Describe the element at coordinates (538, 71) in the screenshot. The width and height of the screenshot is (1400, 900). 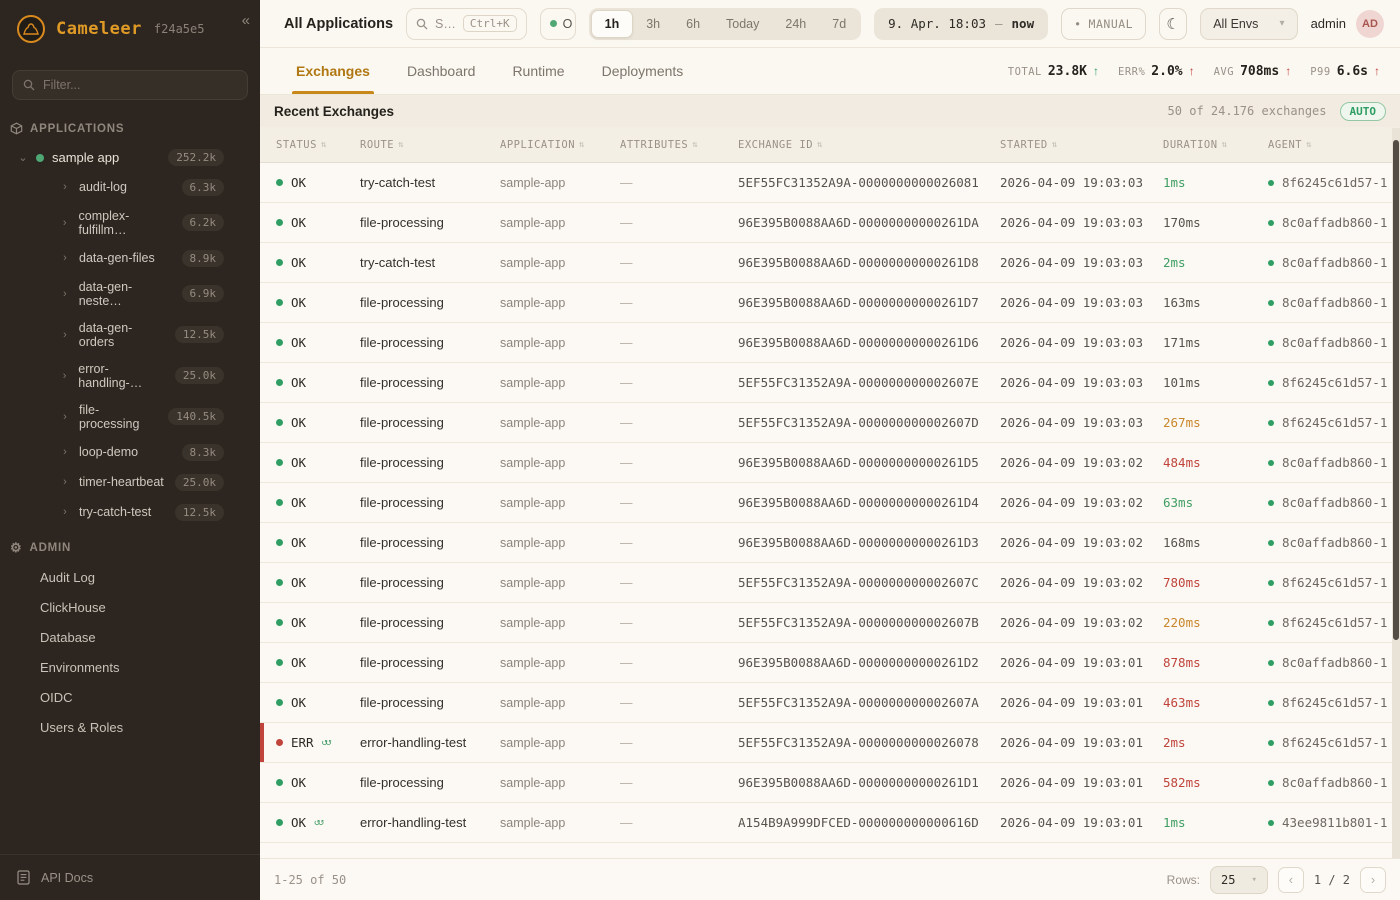
I see `tab: Runtime` at that location.